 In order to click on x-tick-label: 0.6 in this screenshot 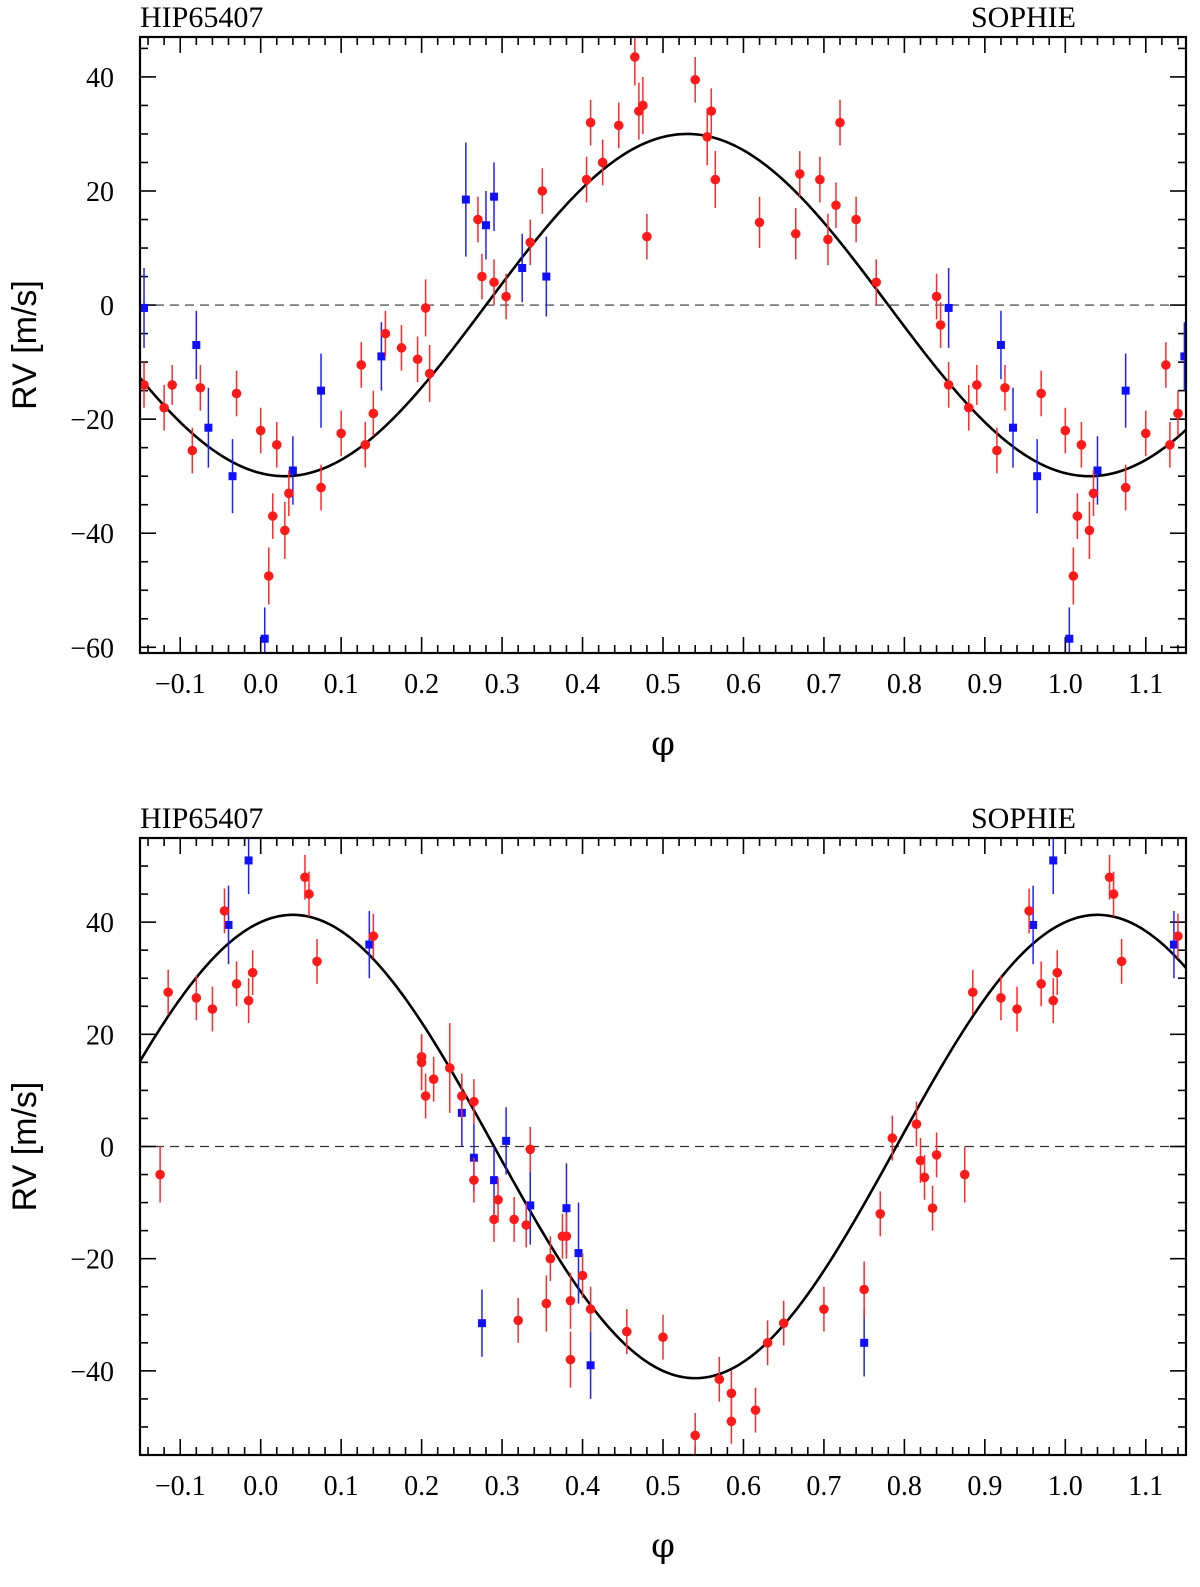, I will do `click(743, 1486)`.